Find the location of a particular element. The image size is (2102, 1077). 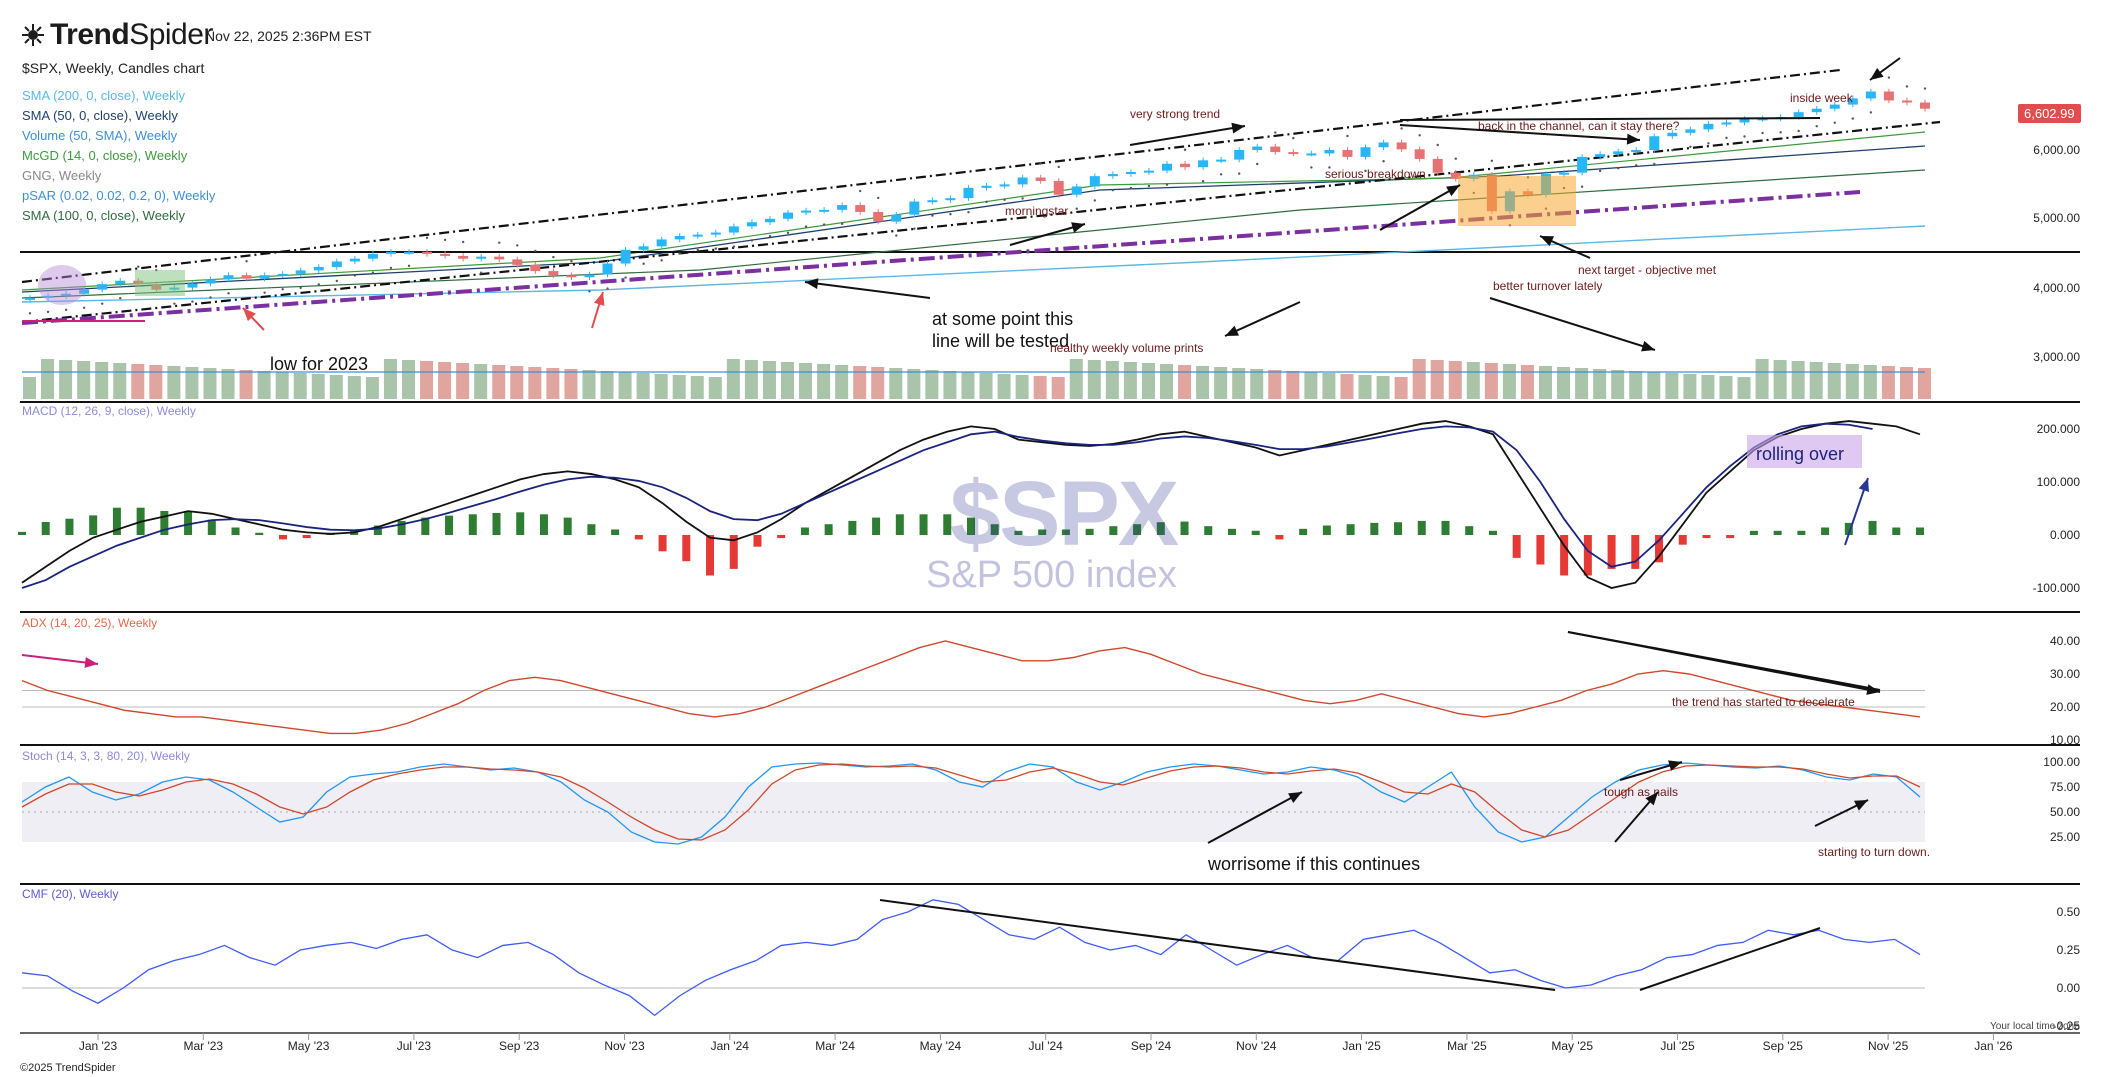

stoch-annotation: worrisome if this continues is located at coordinates (1313, 864).